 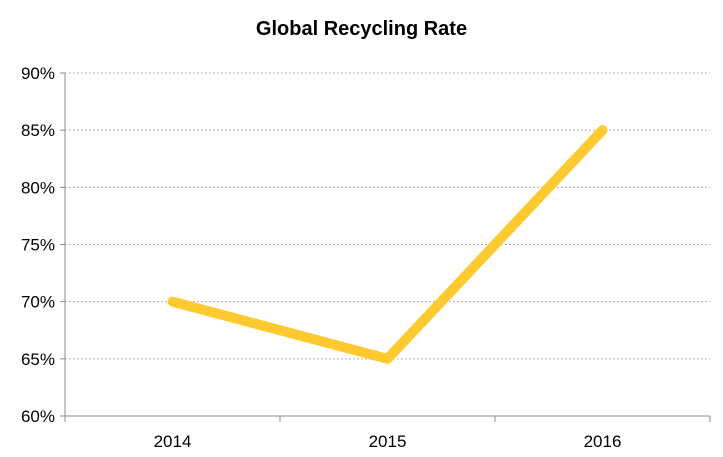 I want to click on y-tick-label: 75%, so click(x=38, y=245).